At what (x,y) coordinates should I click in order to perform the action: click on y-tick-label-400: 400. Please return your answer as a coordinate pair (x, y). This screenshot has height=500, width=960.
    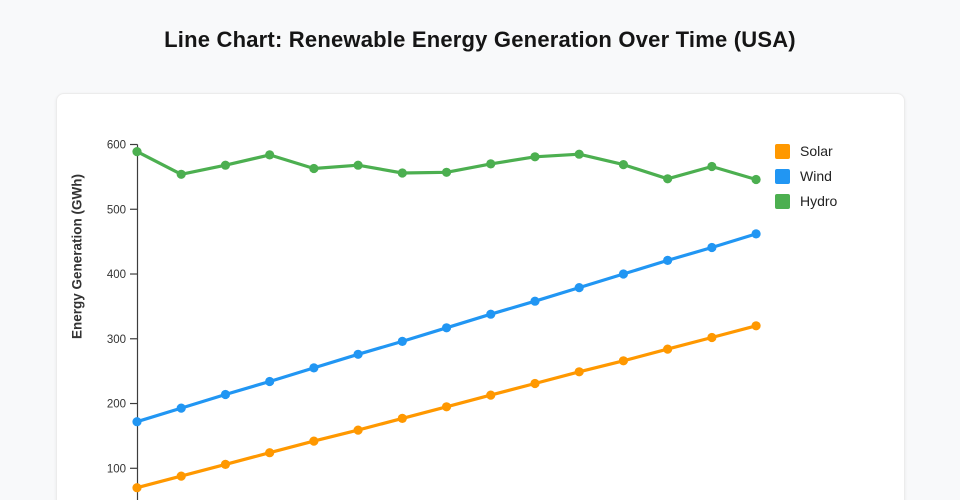
    Looking at the image, I should click on (116, 275).